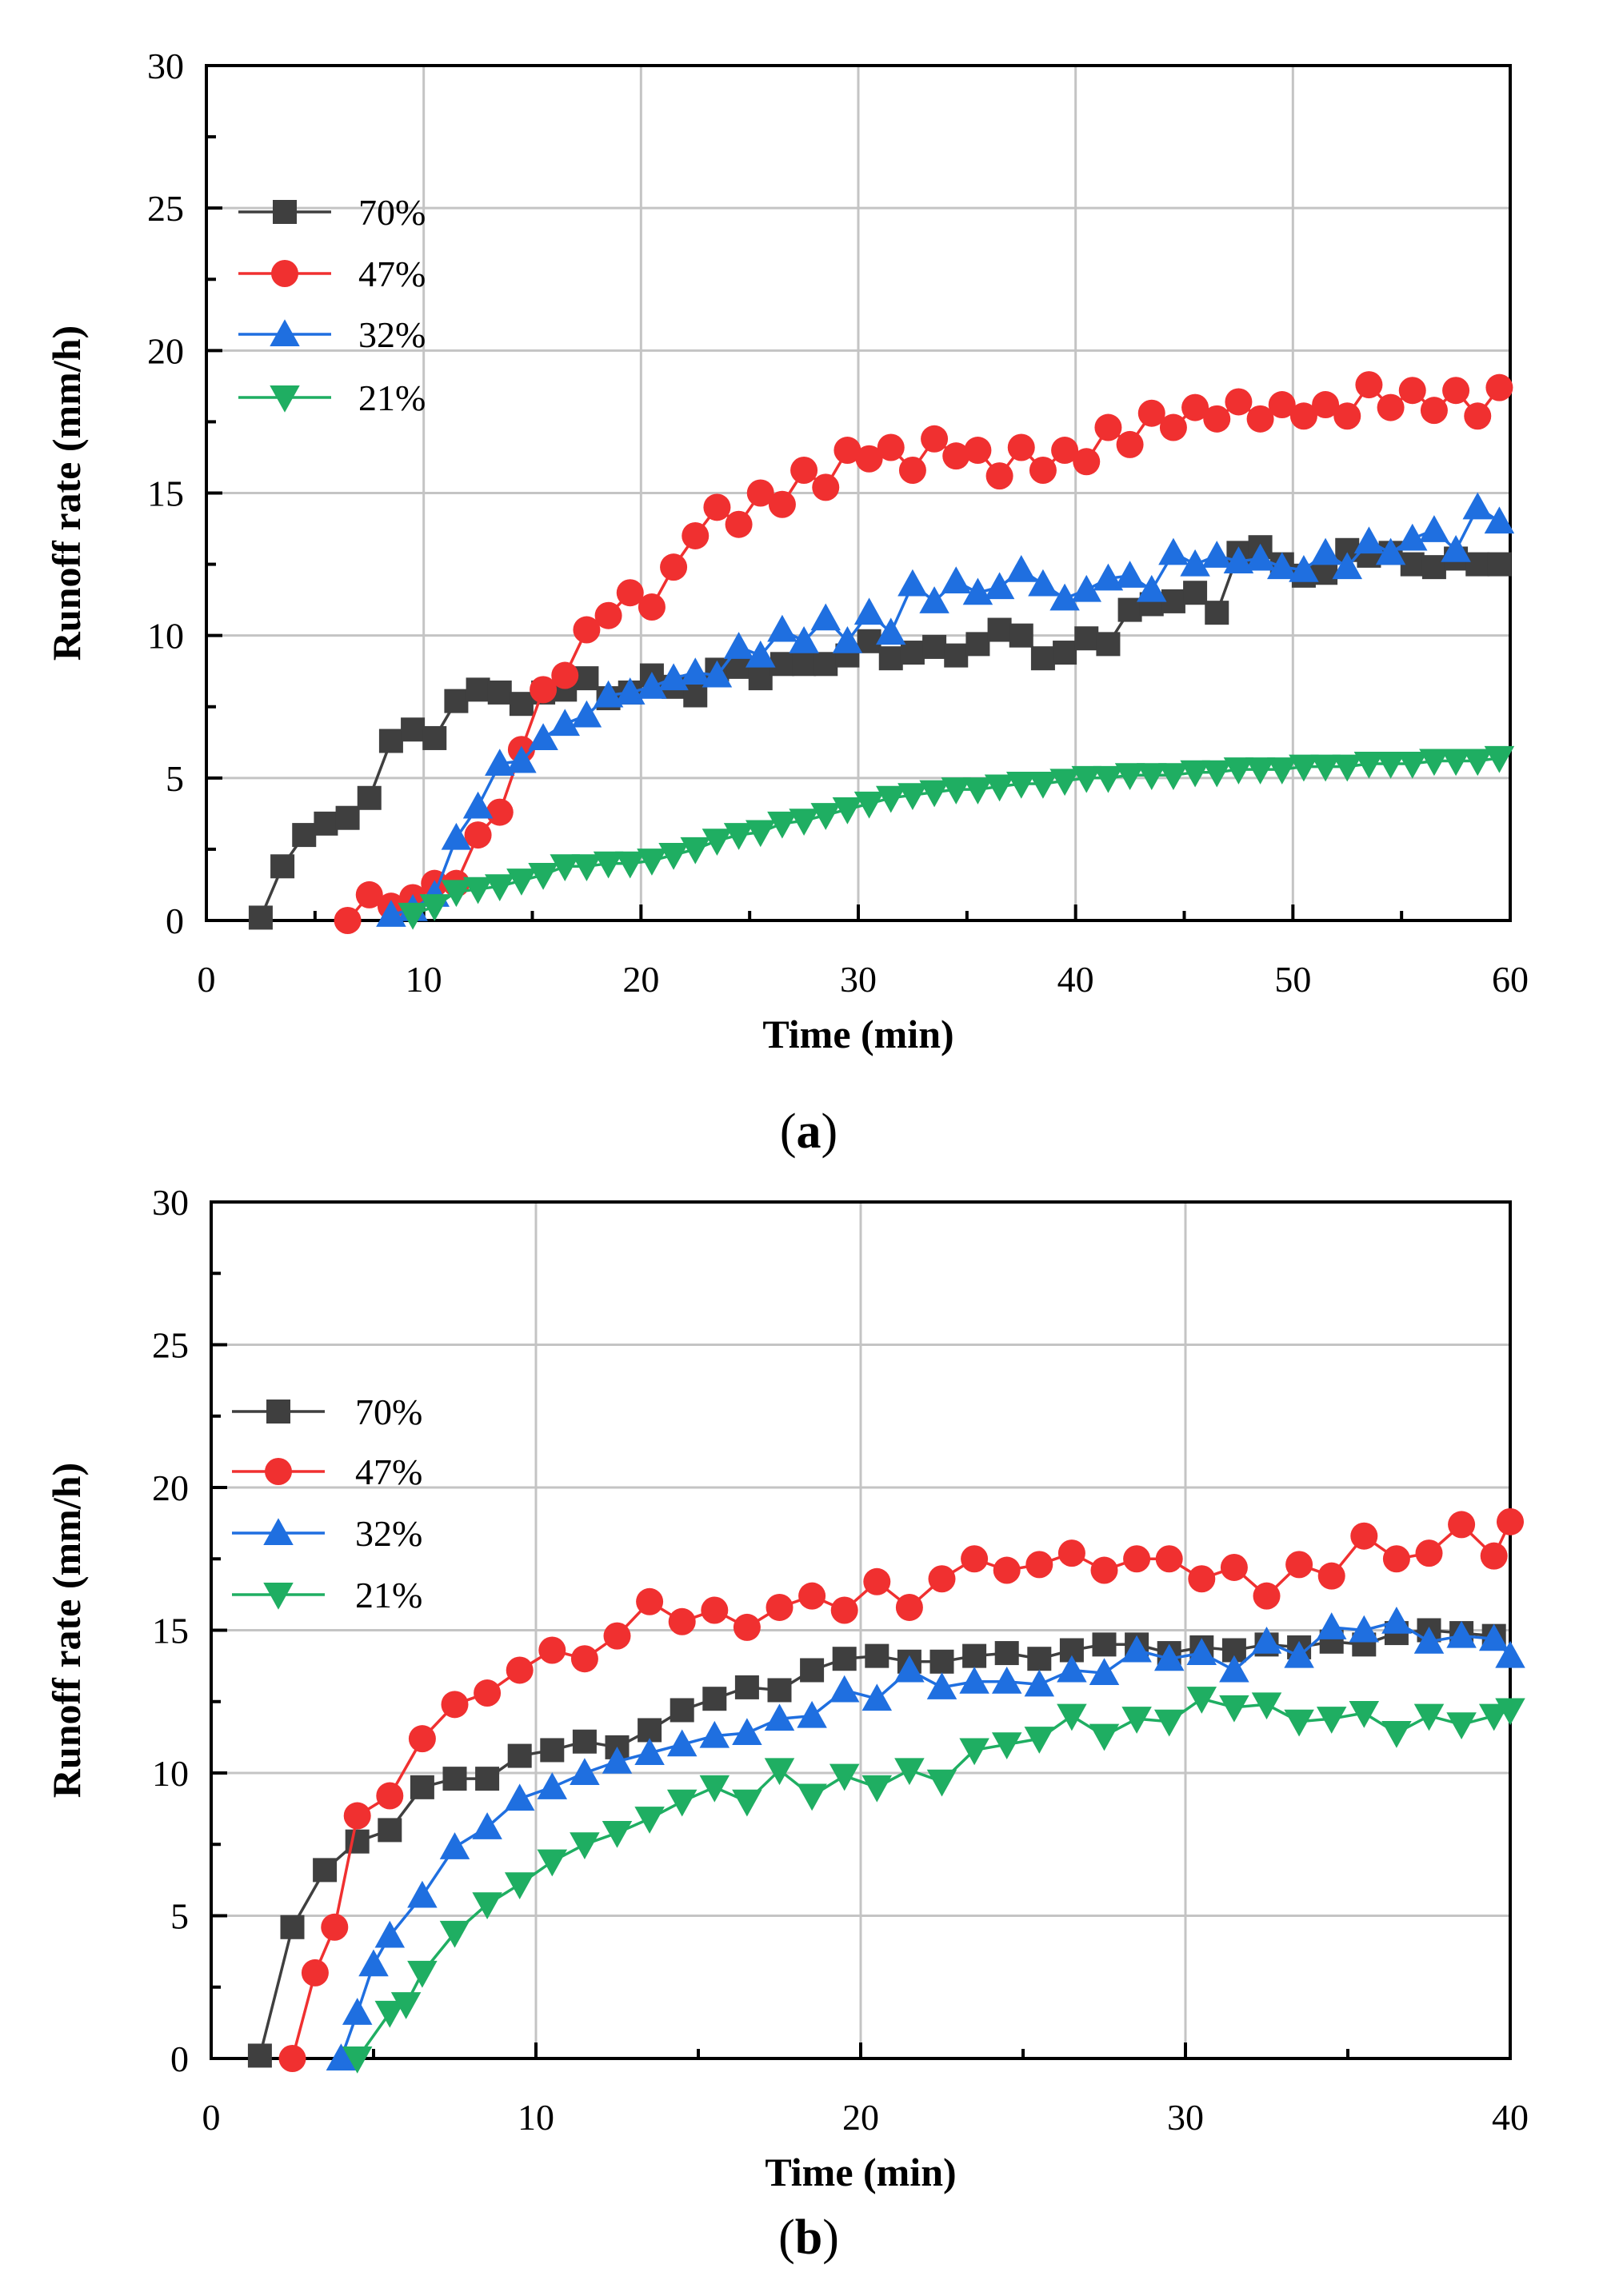 This screenshot has height=2296, width=1619. What do you see at coordinates (1186, 2118) in the screenshot?
I see `x-tick-label: 30` at bounding box center [1186, 2118].